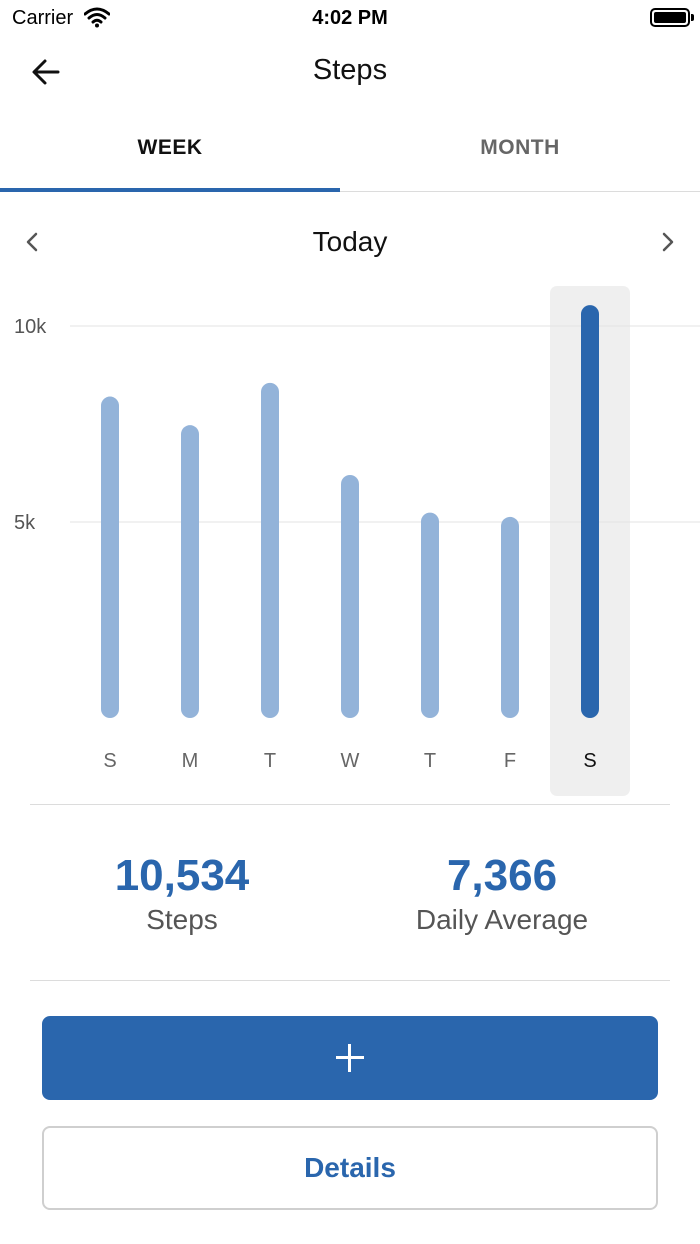 This screenshot has height=1244, width=700. What do you see at coordinates (672, 17) in the screenshot?
I see `battery-icon` at bounding box center [672, 17].